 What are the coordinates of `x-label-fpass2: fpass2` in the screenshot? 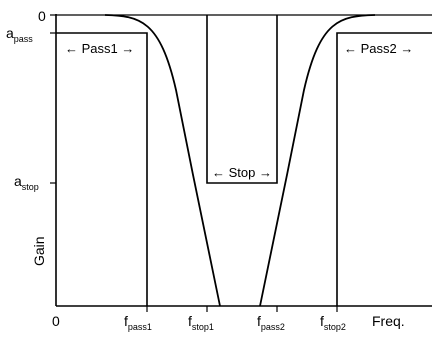 It's located at (271, 322).